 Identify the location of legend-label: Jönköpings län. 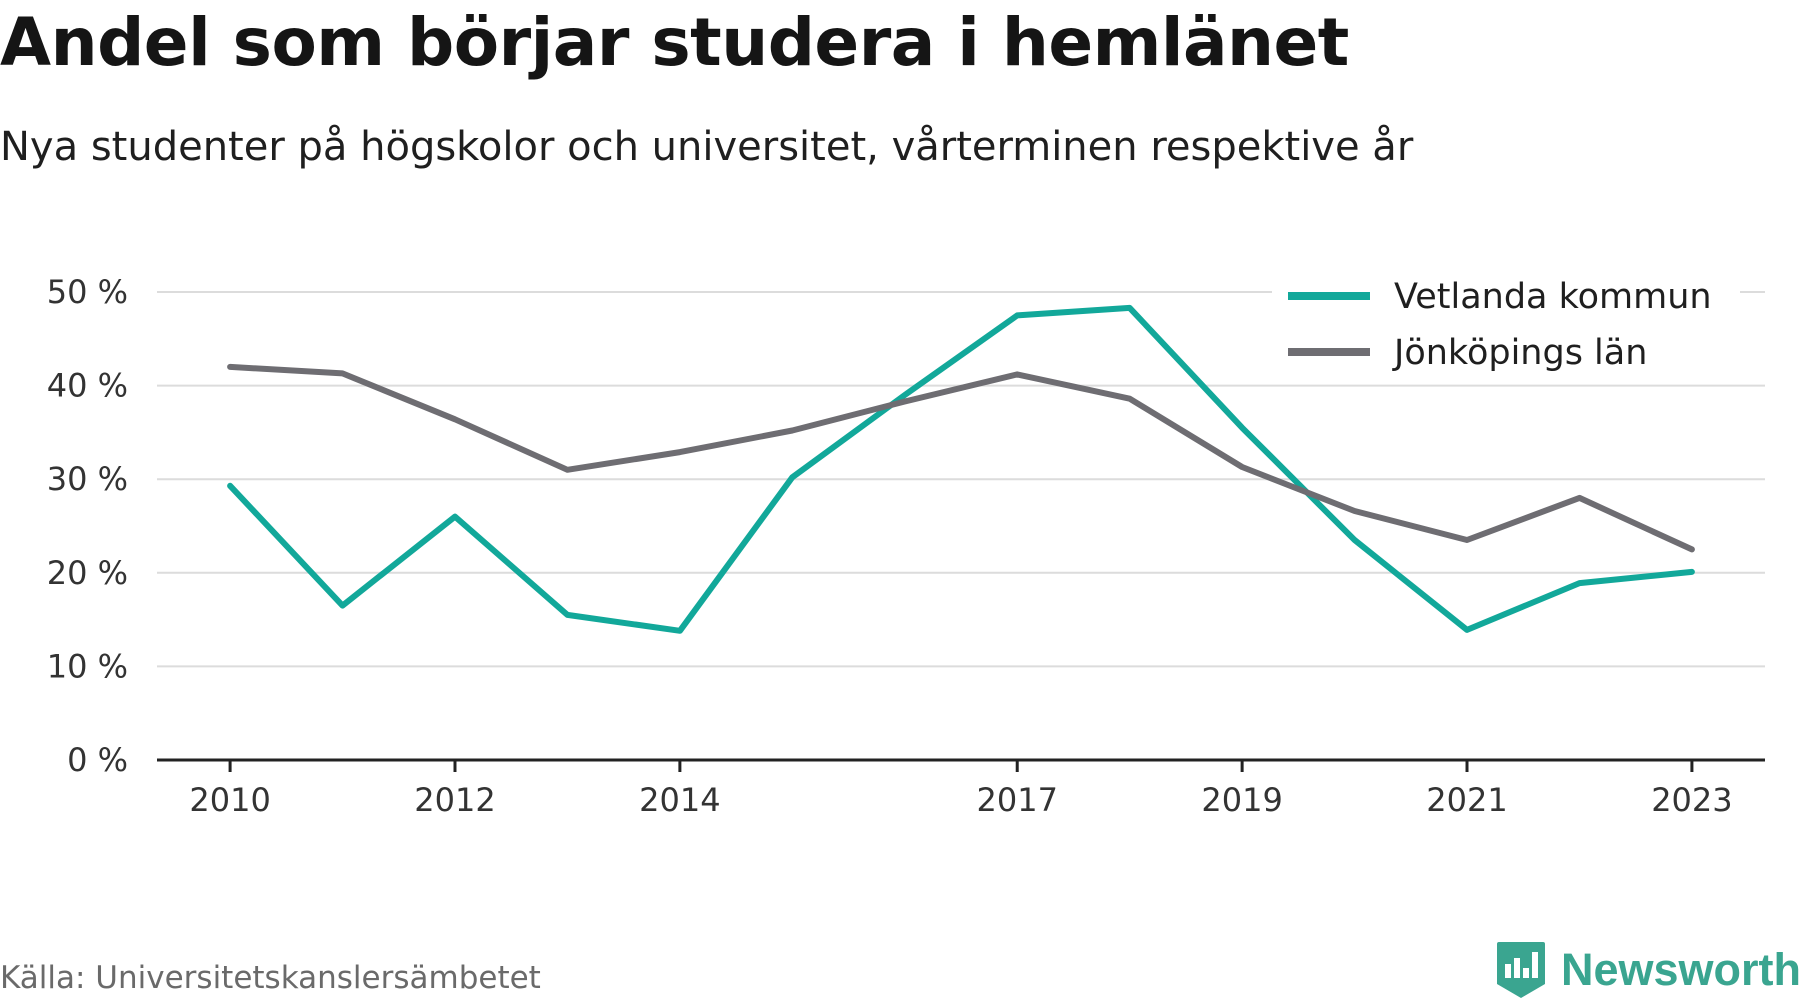
(1519, 353).